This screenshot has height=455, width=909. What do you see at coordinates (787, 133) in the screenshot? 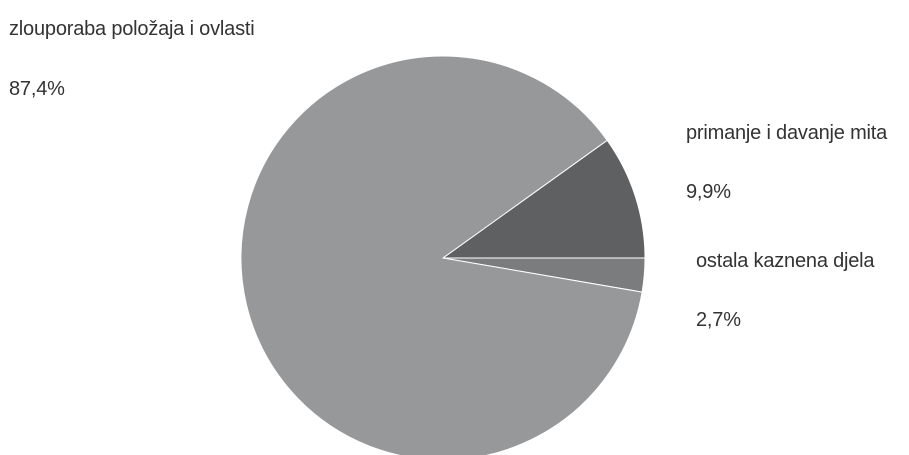
I see `slice-label-bribery: primanje i davanje mita` at bounding box center [787, 133].